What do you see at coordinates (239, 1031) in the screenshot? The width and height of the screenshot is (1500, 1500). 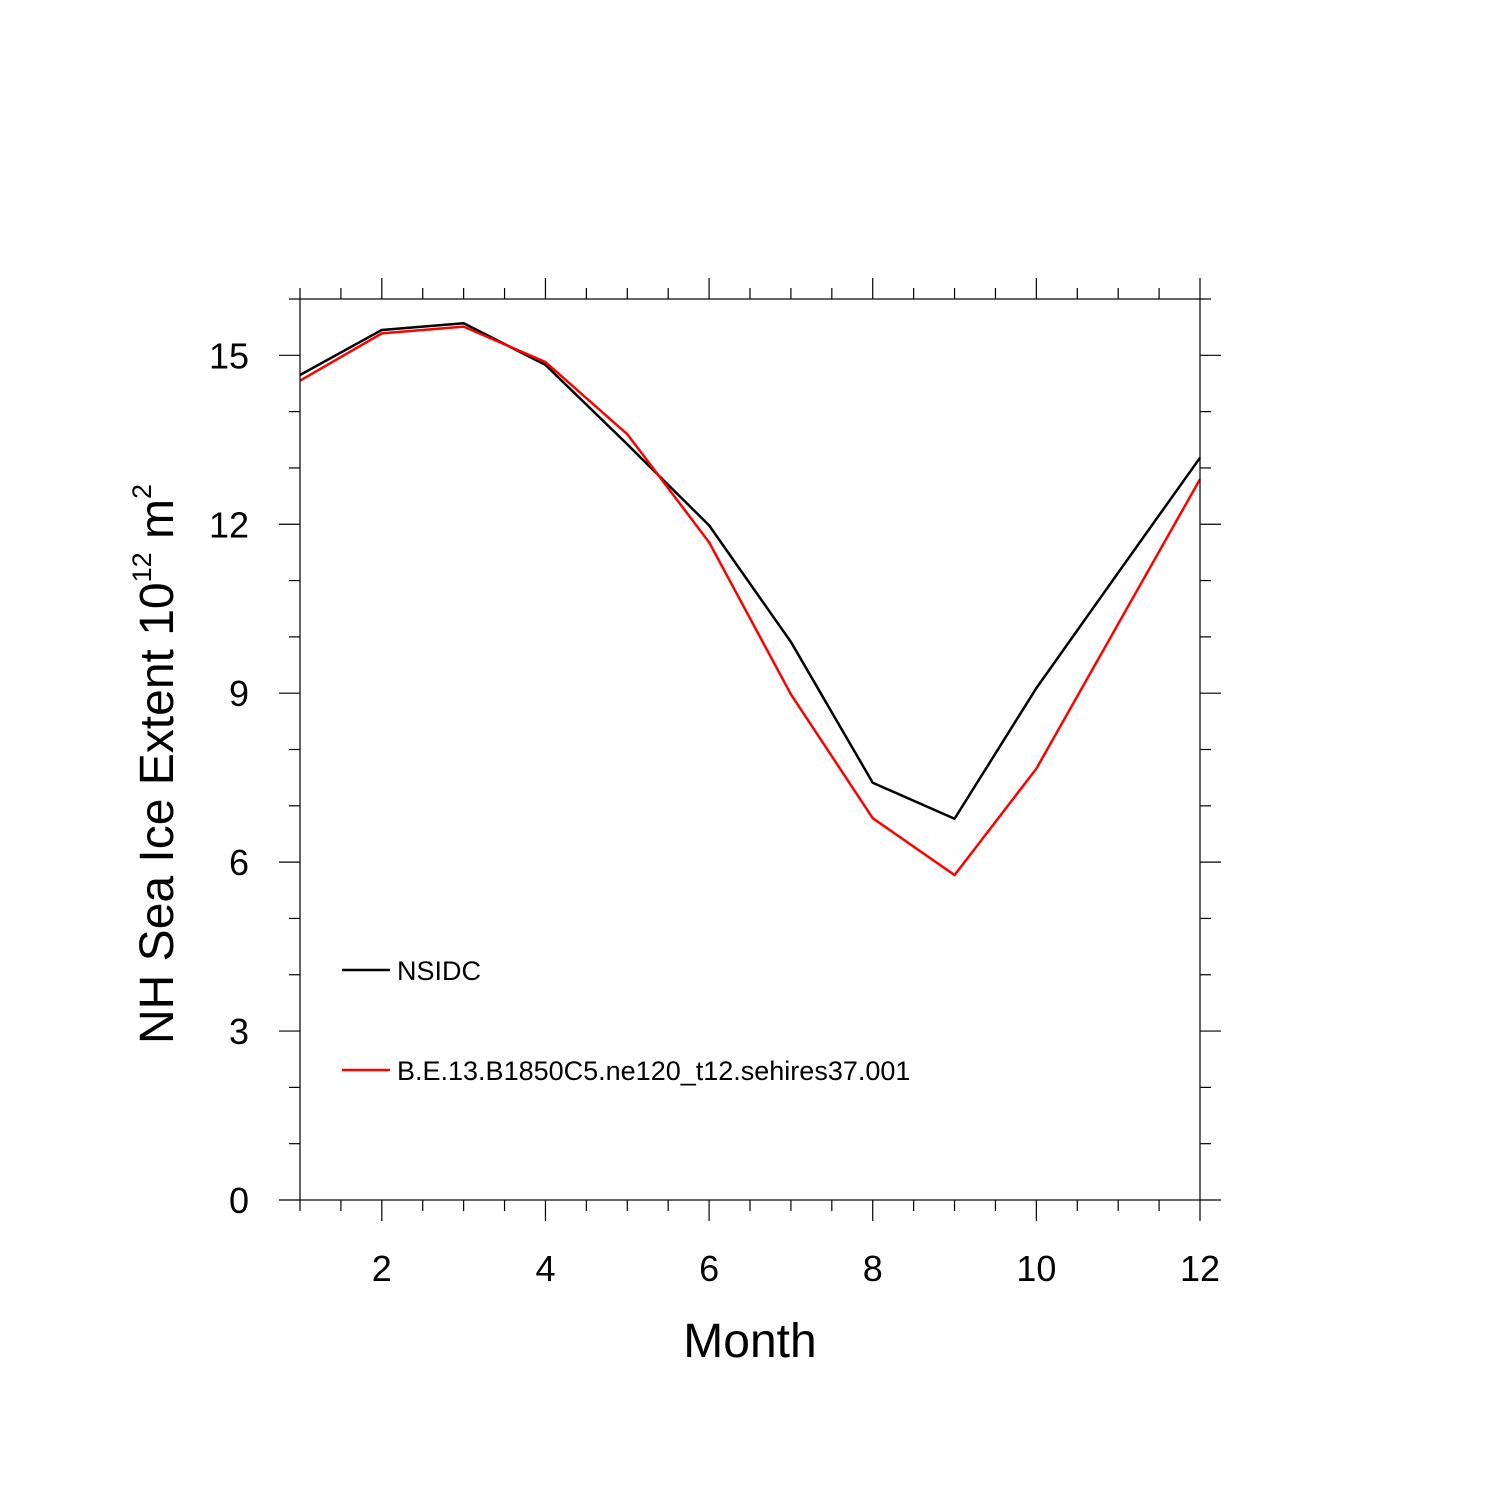 I see `y-tick-label: 3` at bounding box center [239, 1031].